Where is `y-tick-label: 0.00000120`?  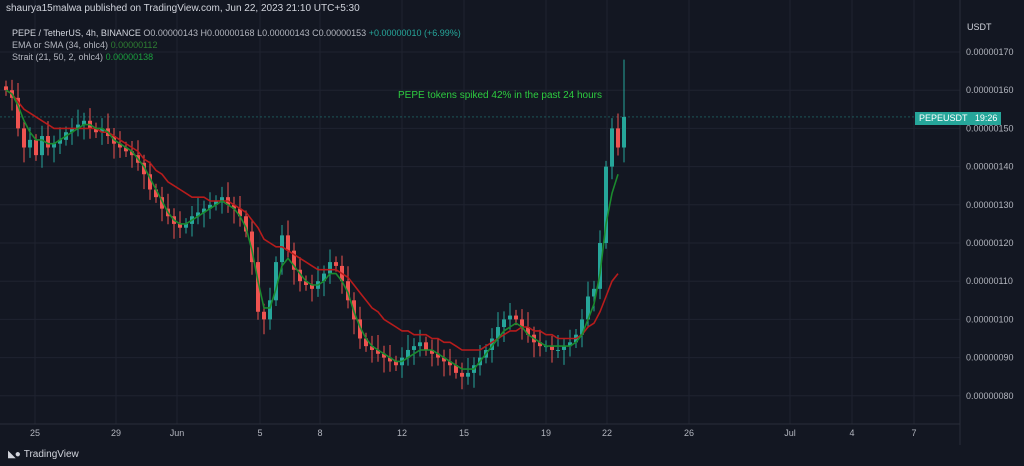 y-tick-label: 0.00000120 is located at coordinates (990, 243).